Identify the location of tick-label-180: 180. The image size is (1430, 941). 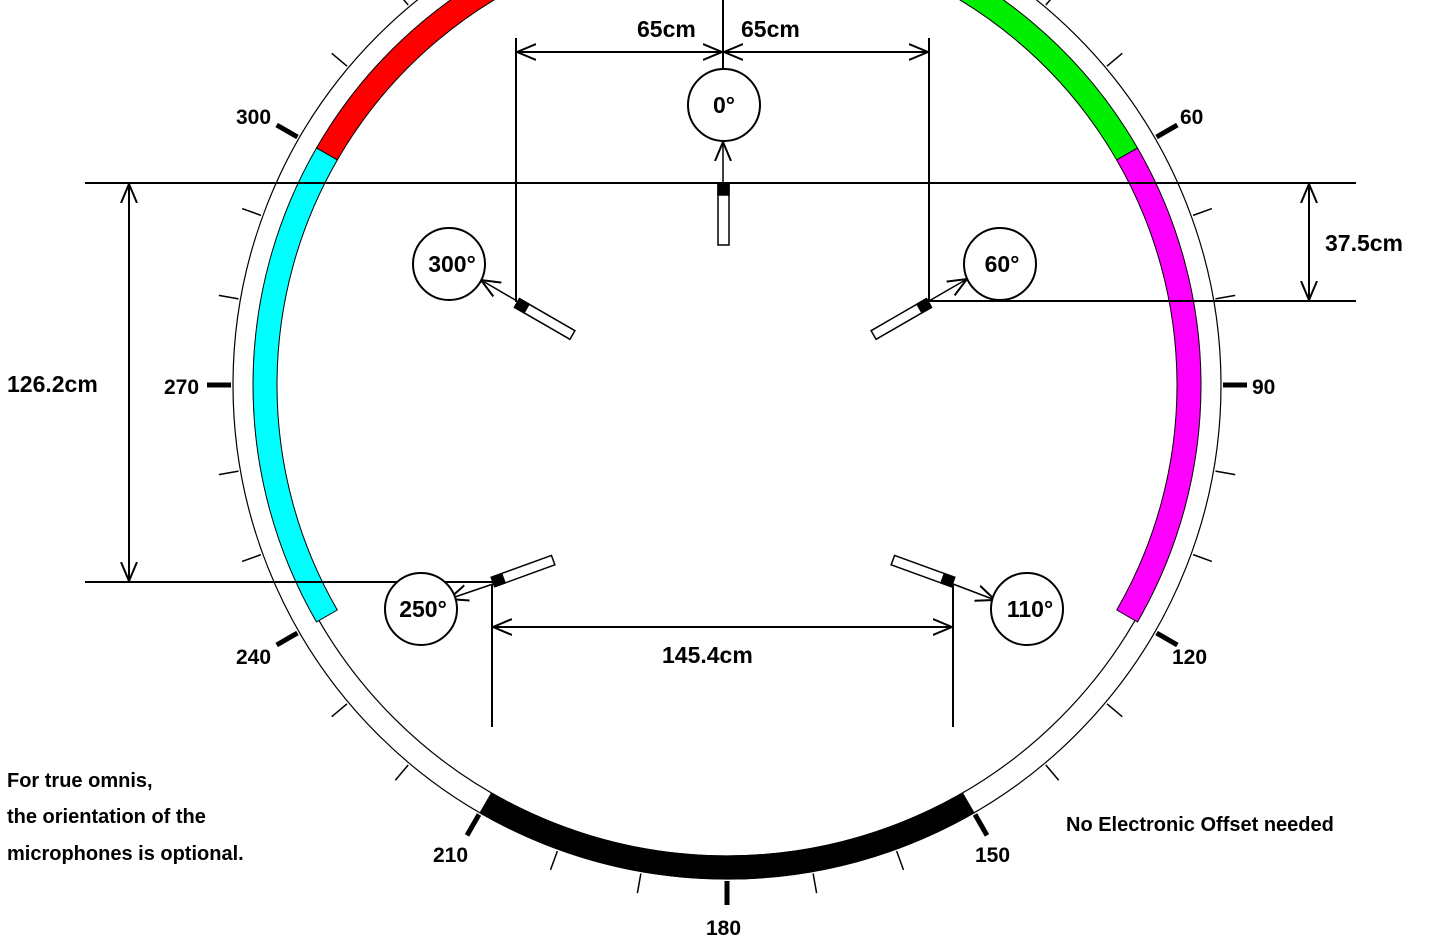
(723, 928).